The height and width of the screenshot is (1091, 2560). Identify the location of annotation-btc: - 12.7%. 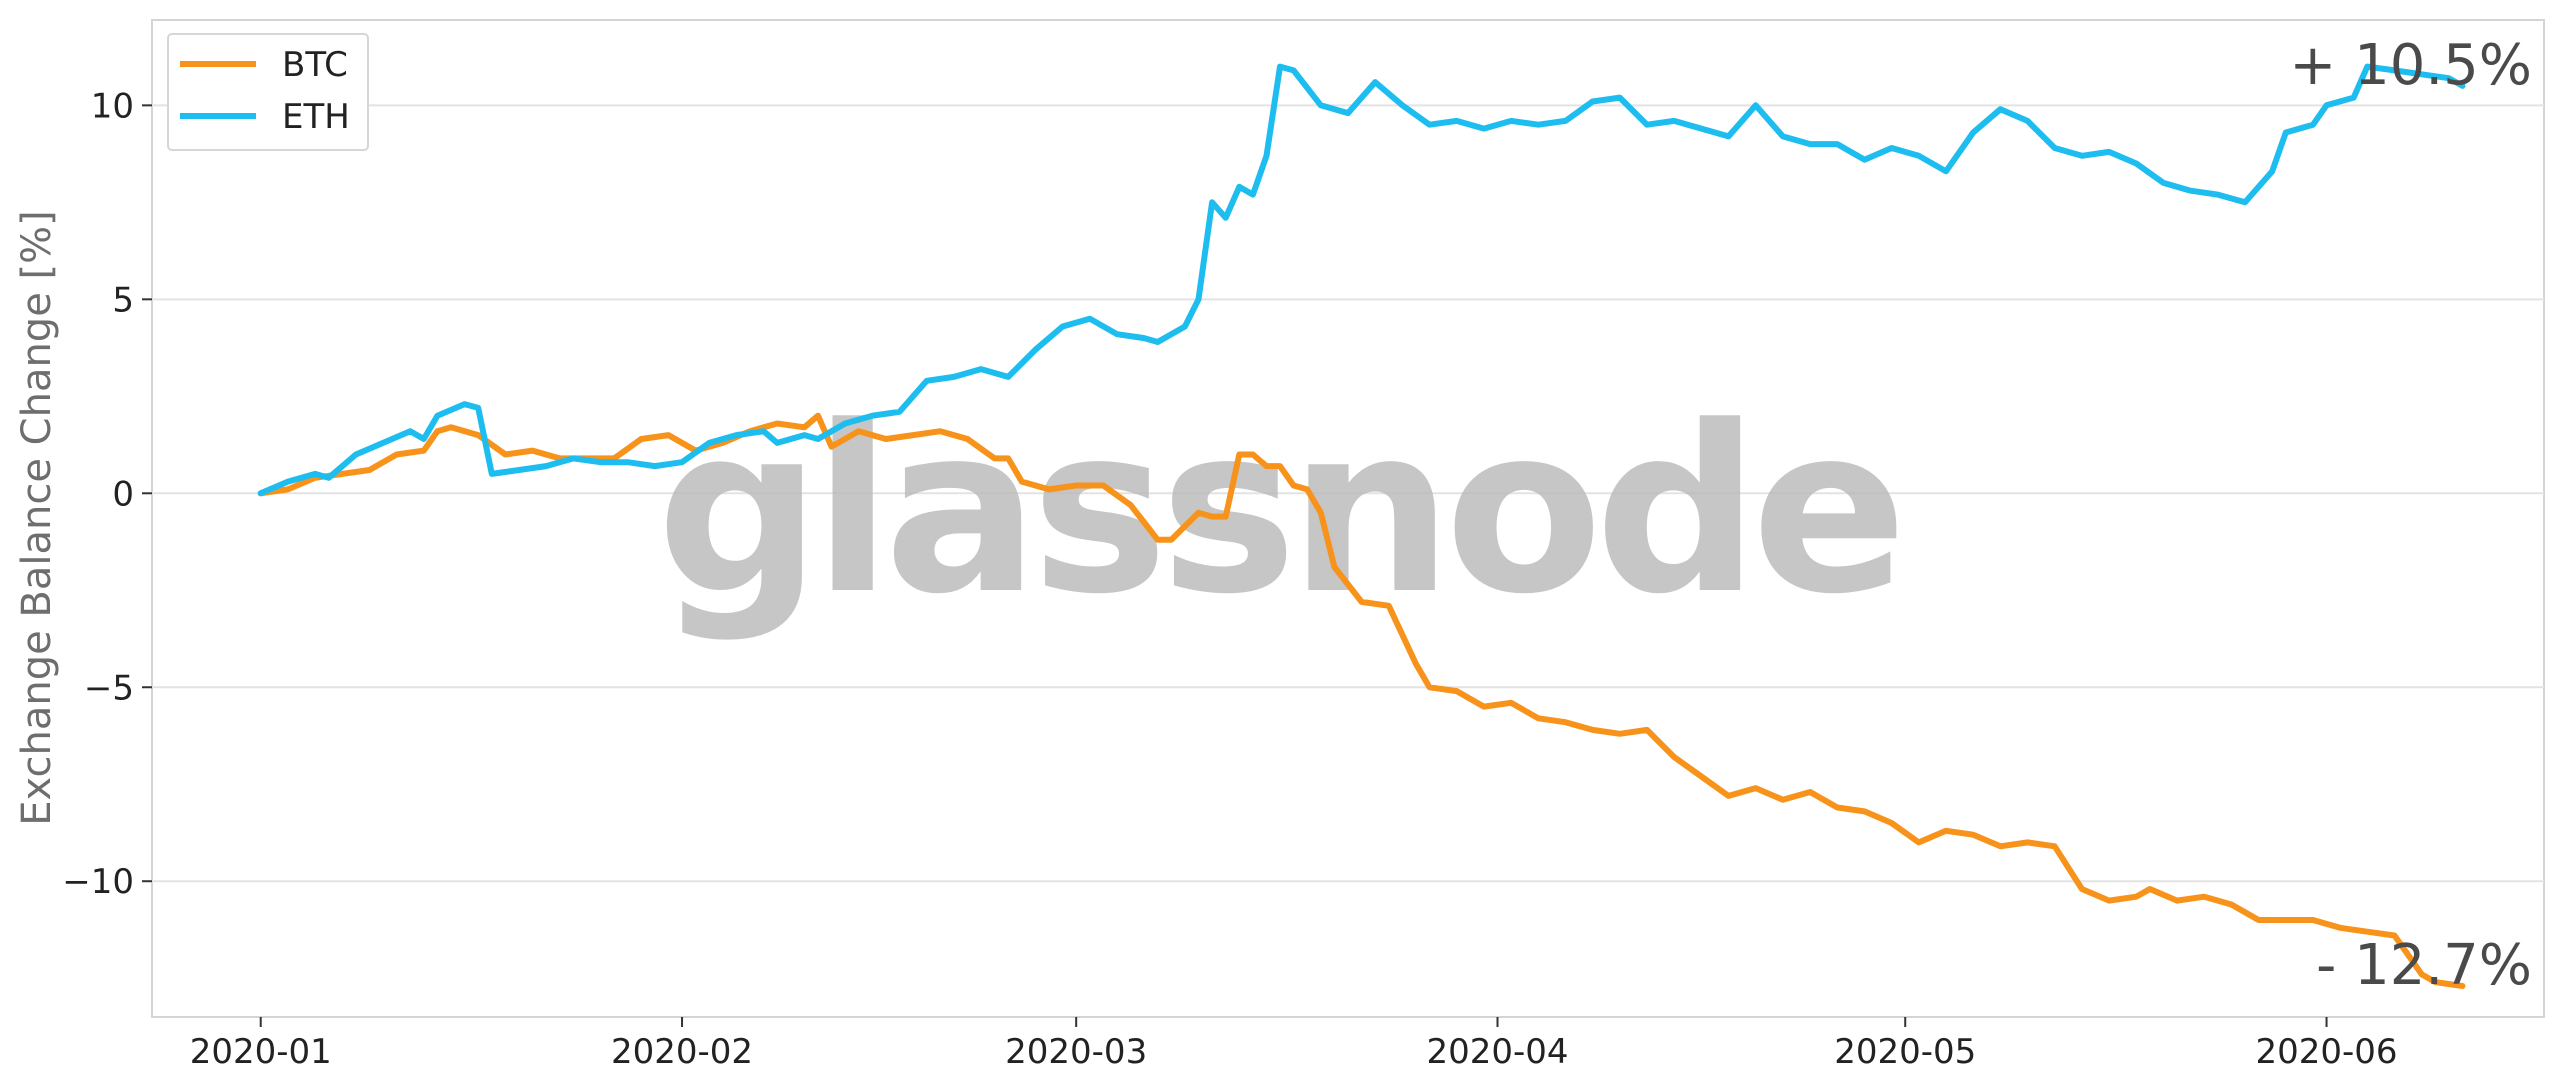
(2424, 965).